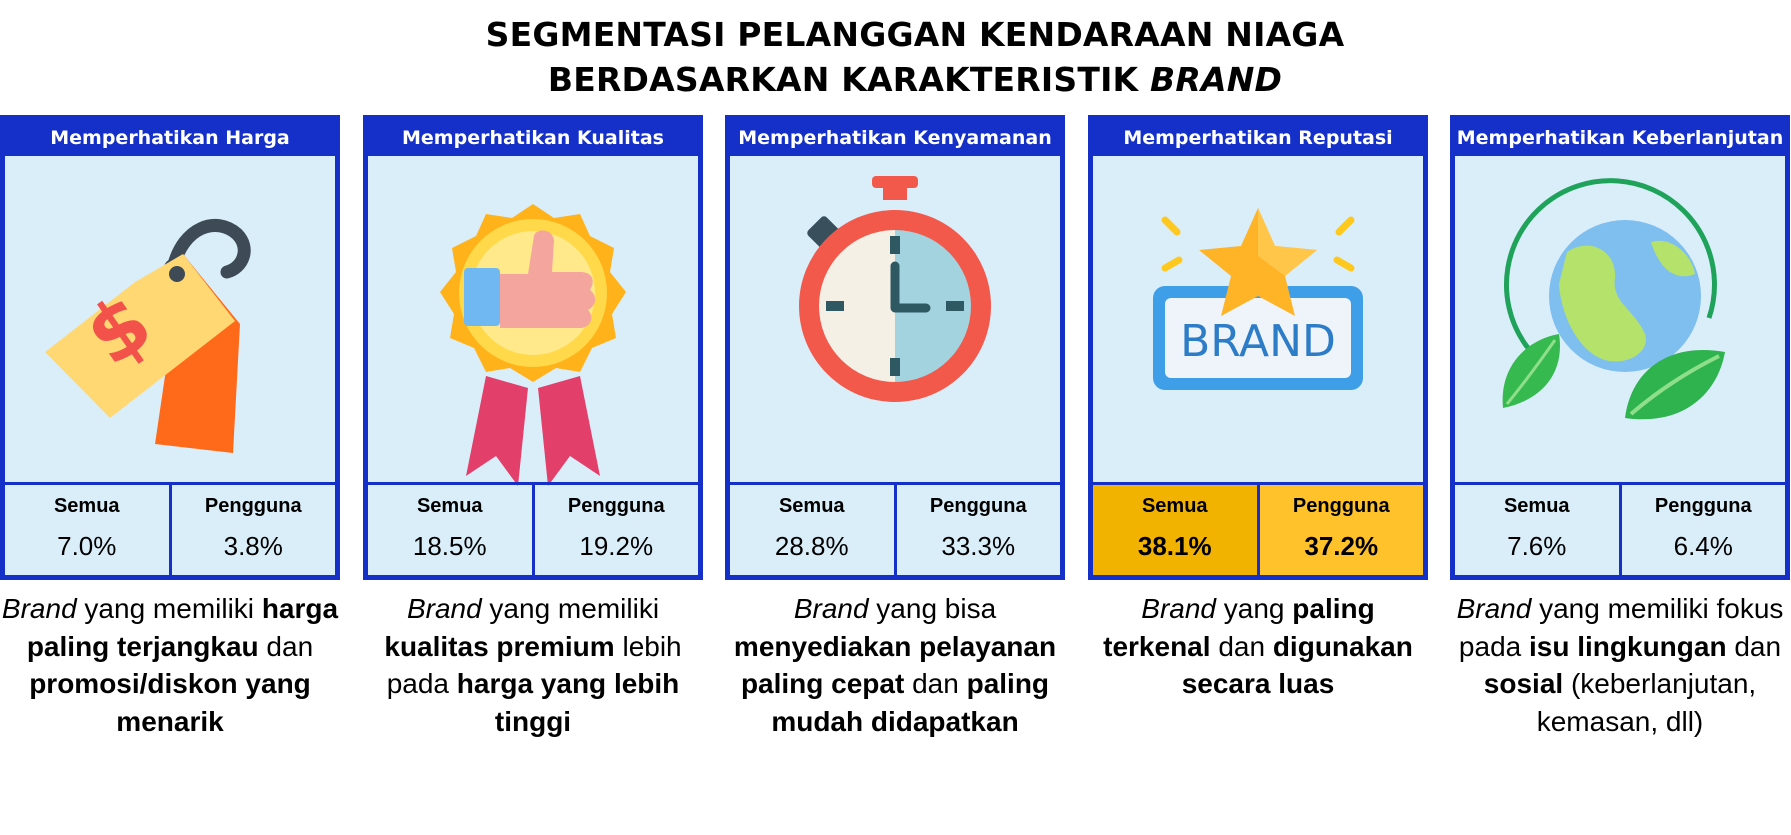 The image size is (1791, 835). I want to click on stat-value-semua: 7.6%, so click(1537, 546).